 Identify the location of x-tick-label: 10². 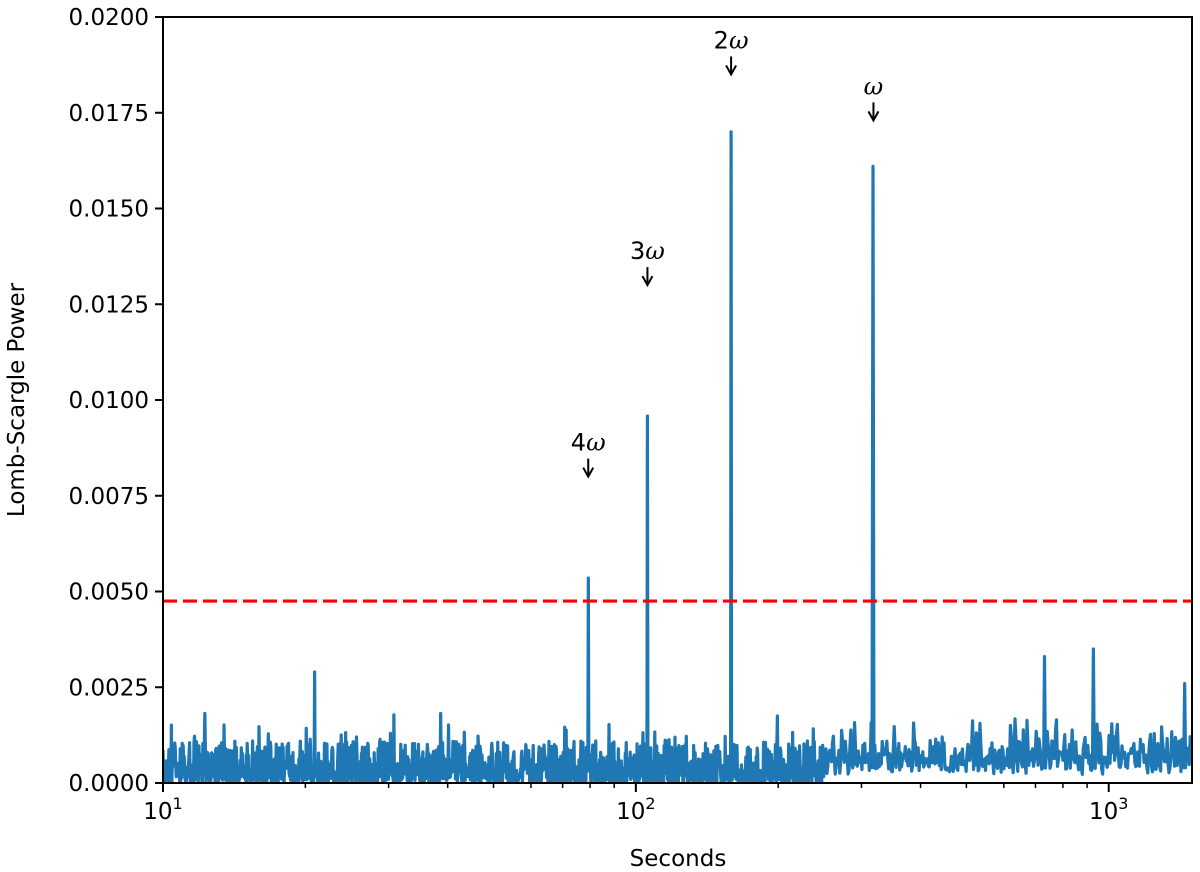
(635, 809).